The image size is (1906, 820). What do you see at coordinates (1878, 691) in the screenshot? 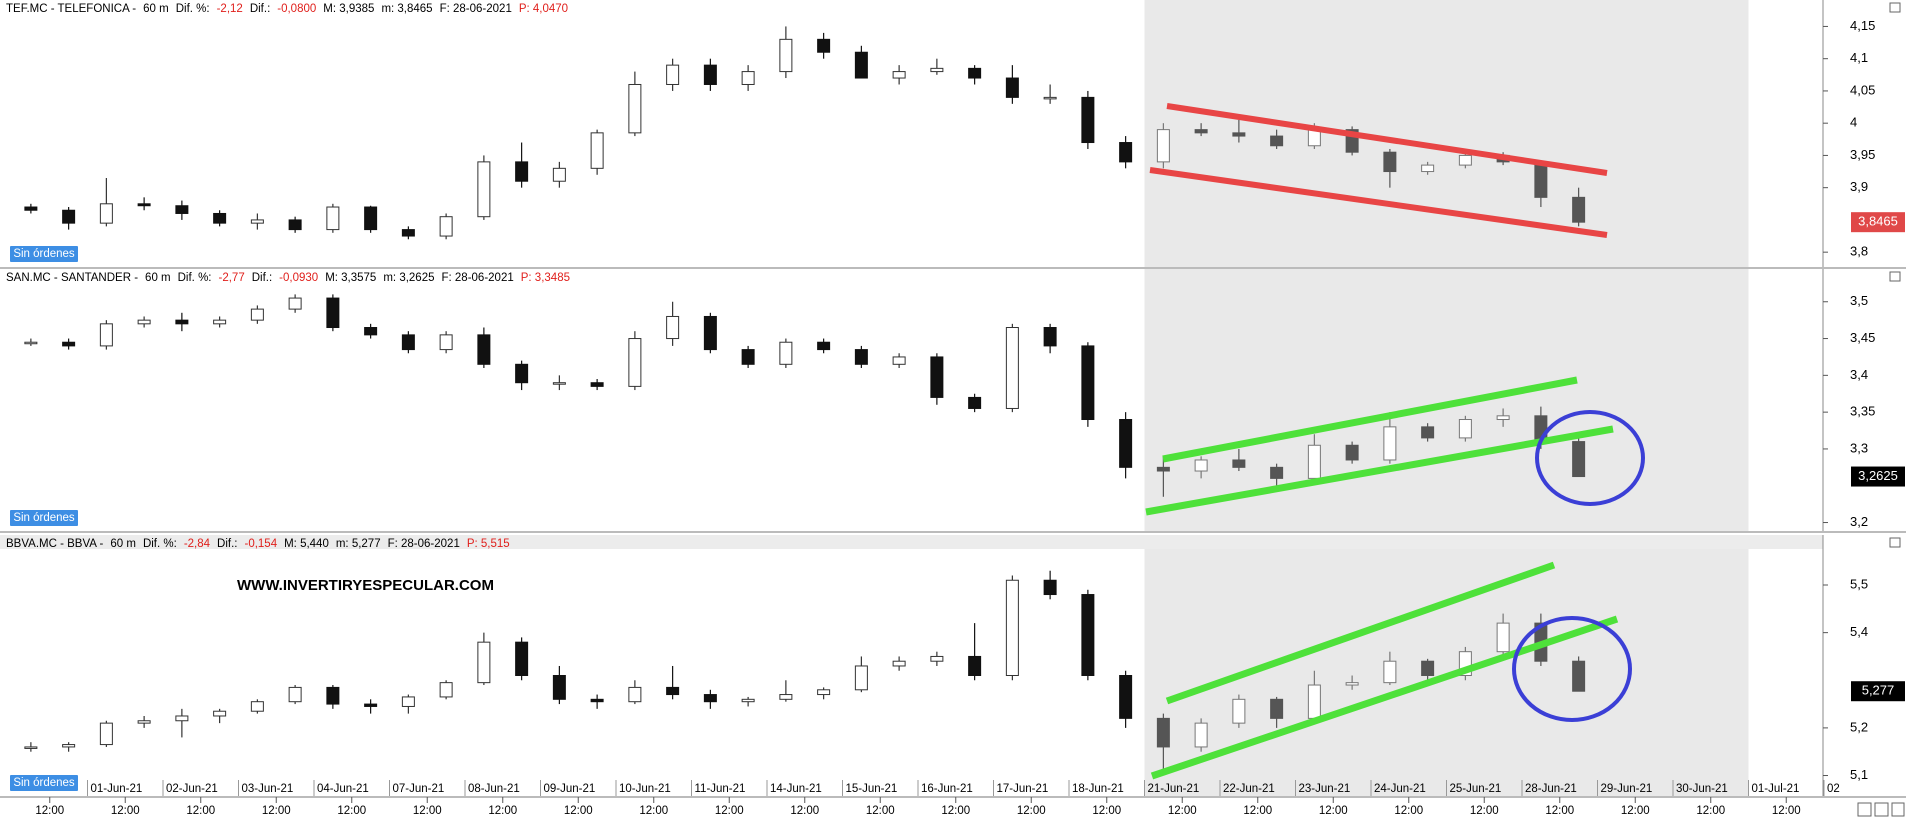
I see `last-price-badge` at bounding box center [1878, 691].